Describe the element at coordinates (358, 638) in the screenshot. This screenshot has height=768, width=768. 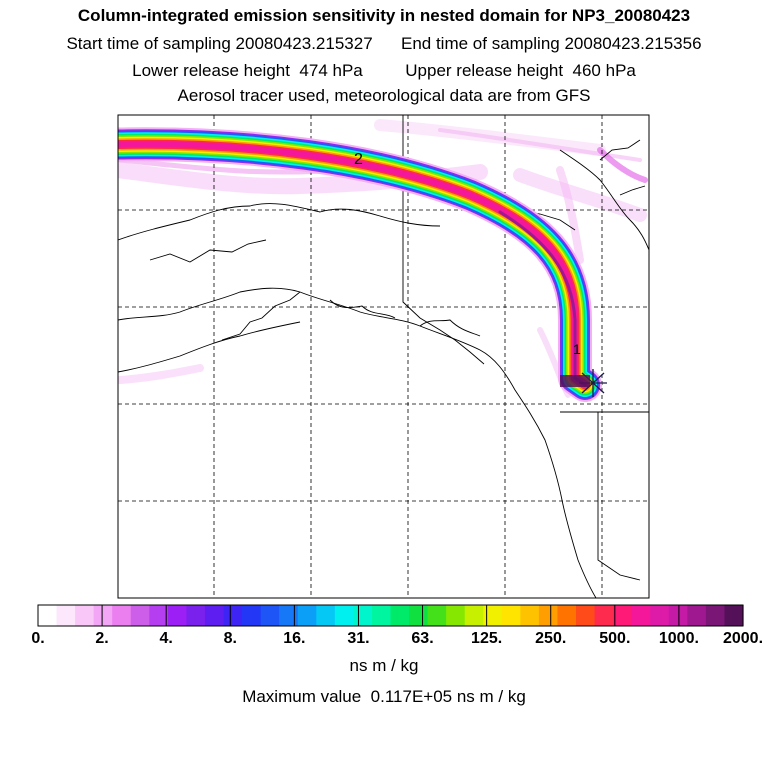
I see `colorbar-tick-label: 31.` at that location.